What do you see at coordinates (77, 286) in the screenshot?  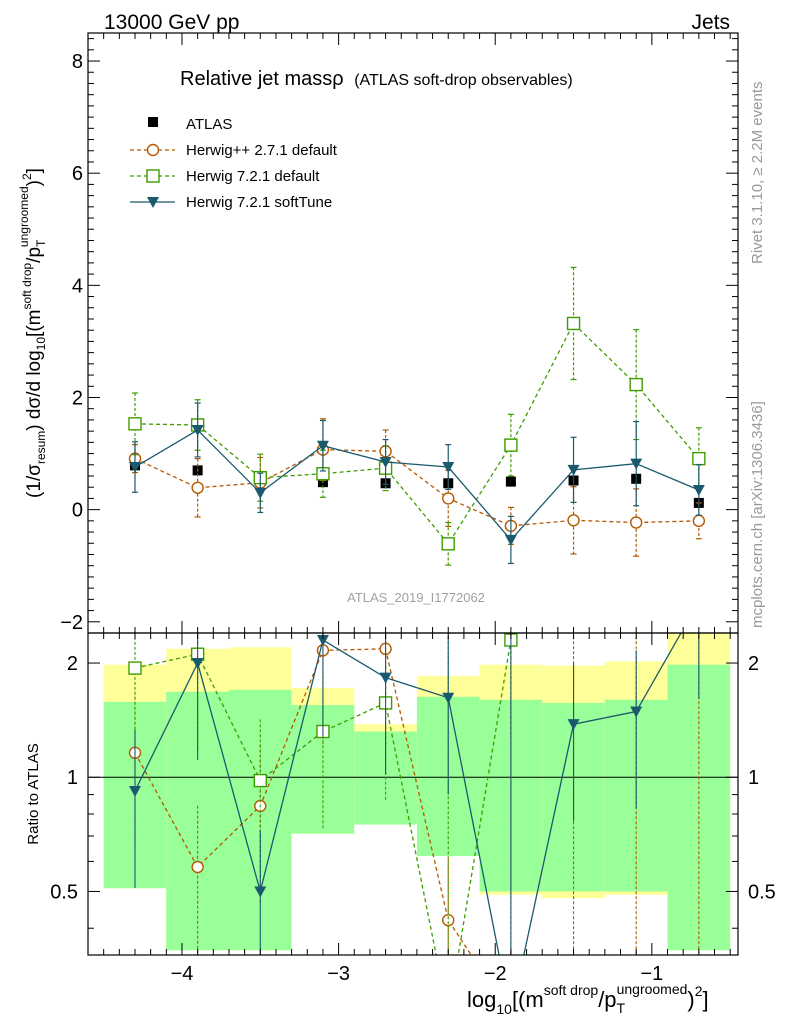 I see `main-ytick-label: 4` at bounding box center [77, 286].